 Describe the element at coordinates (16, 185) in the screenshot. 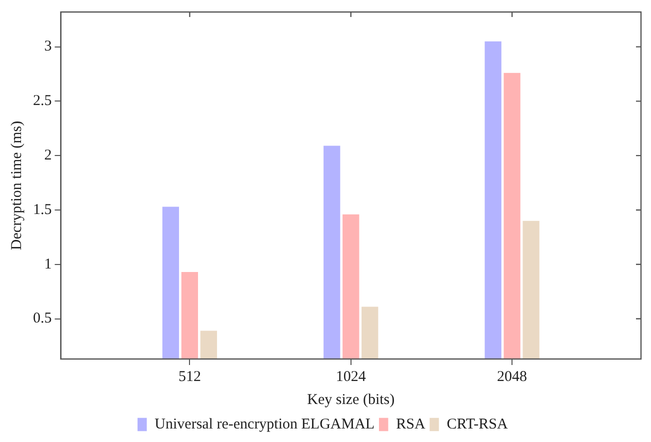

I see `y-axis-title: Decryption time (ms)` at that location.